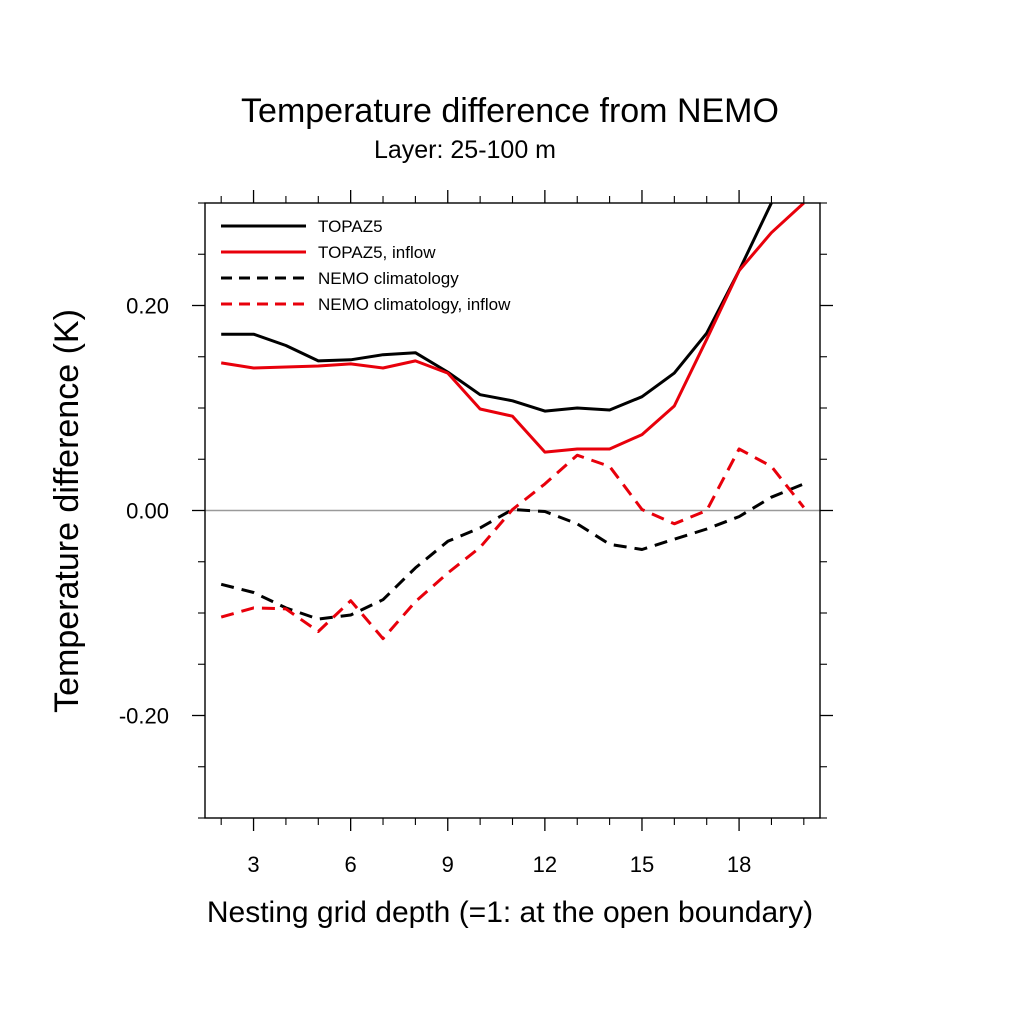 This screenshot has width=1024, height=1024. Describe the element at coordinates (414, 304) in the screenshot. I see `legend-label-4: NEMO climatology, inflow` at that location.